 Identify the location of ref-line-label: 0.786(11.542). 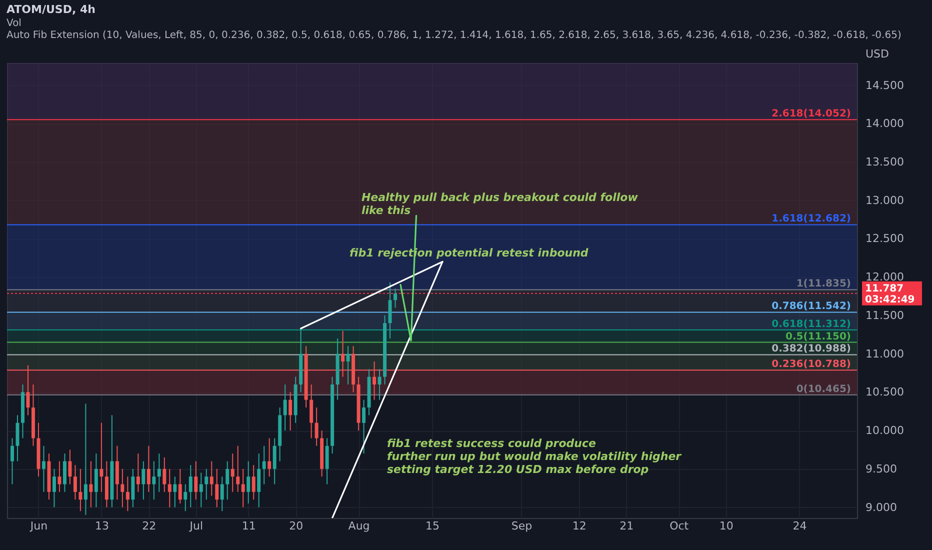
(811, 306).